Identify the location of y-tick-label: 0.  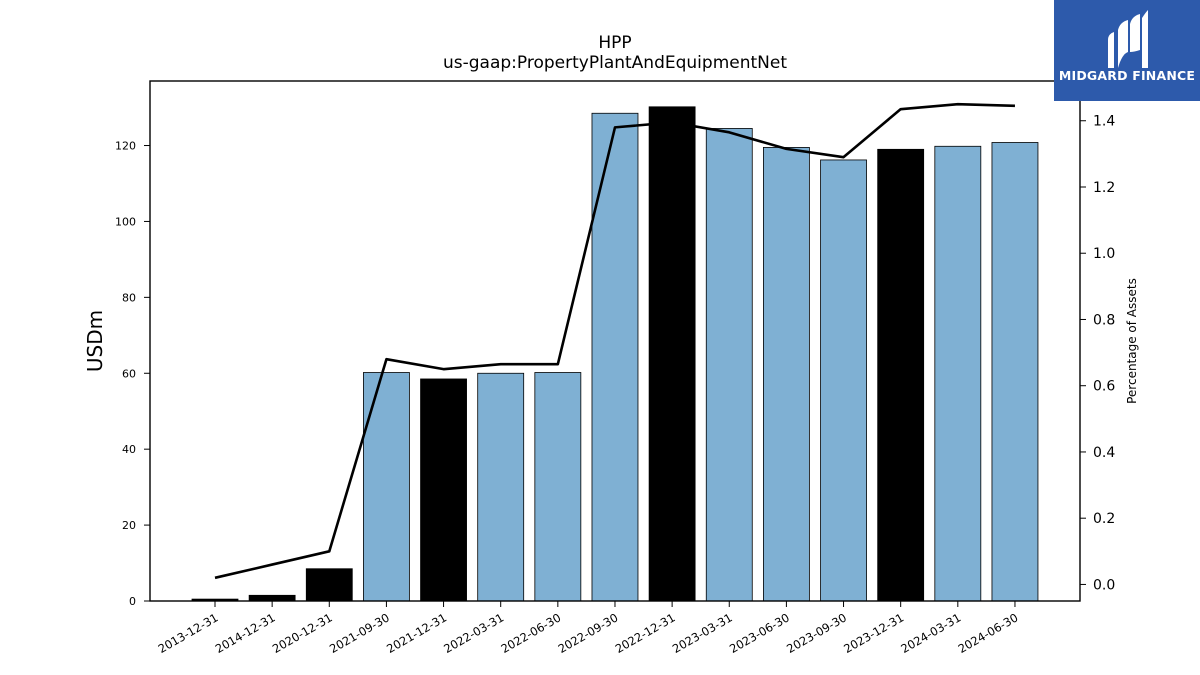
(132, 601).